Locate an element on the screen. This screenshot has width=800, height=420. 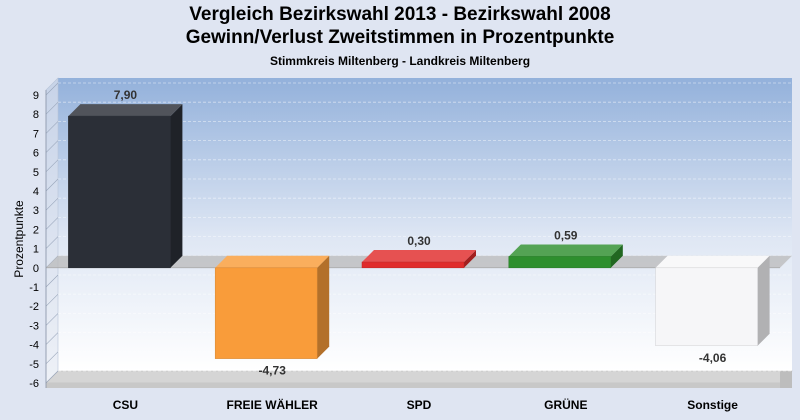
bar-sonstige is located at coordinates (712, 301).